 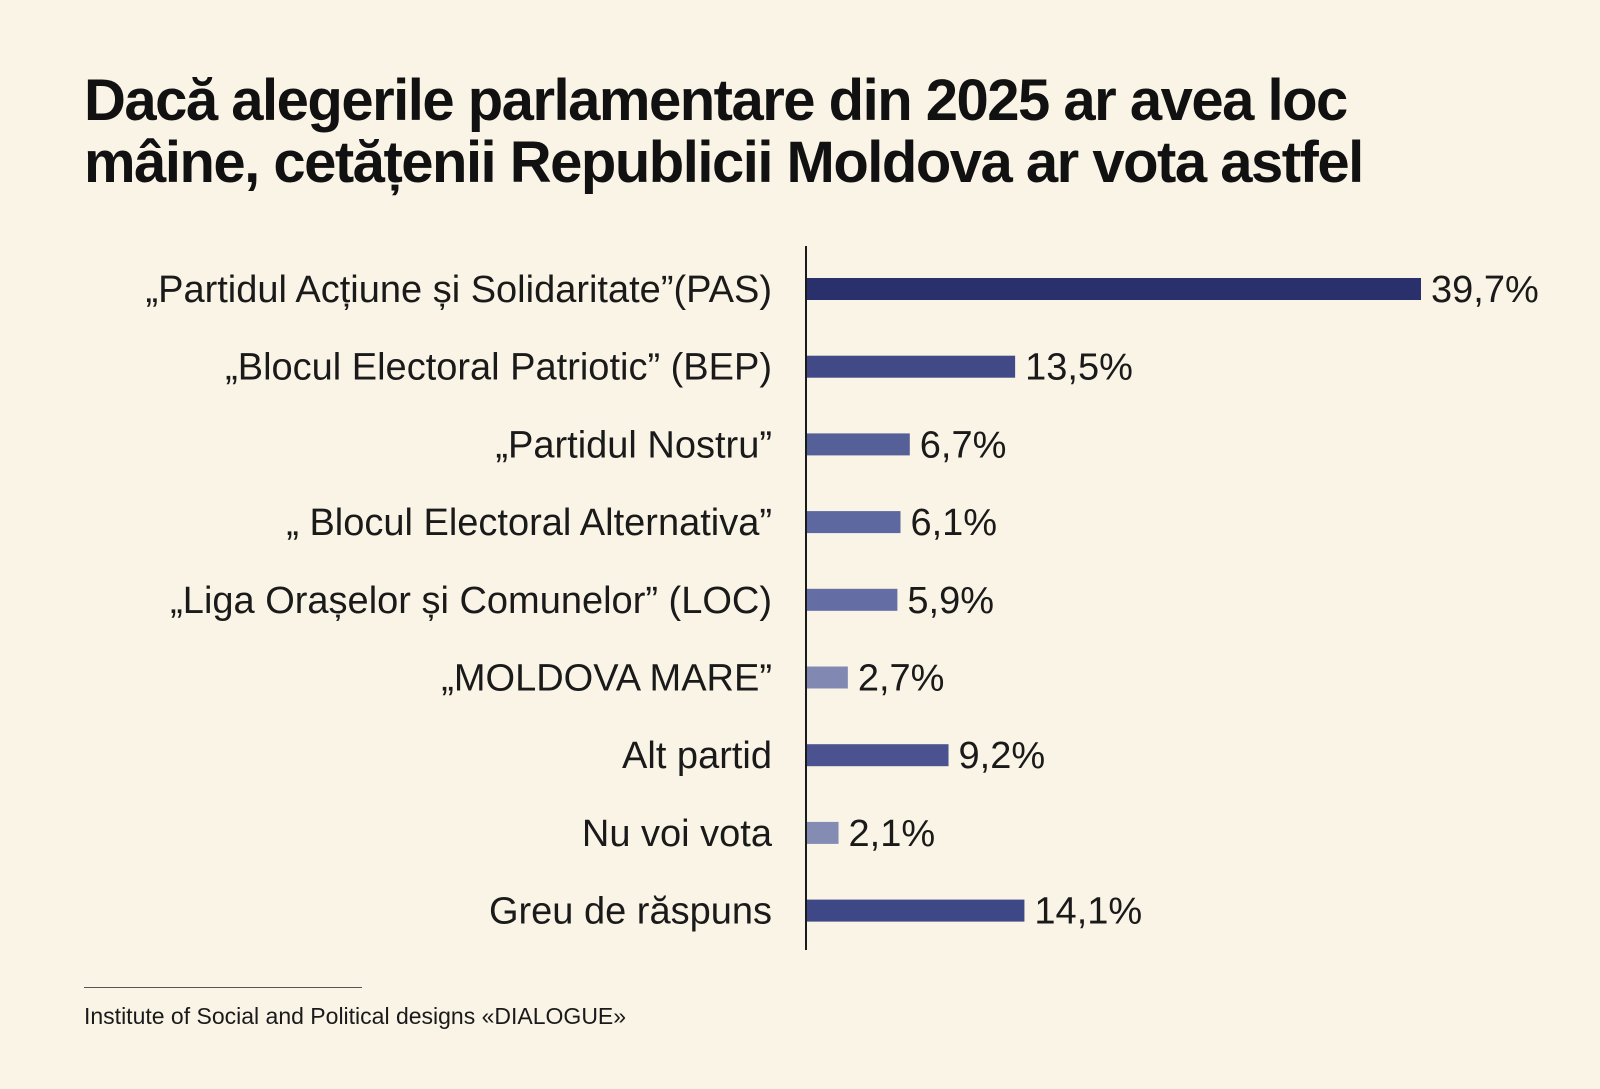 I want to click on value-label: 2,7%, so click(x=901, y=679).